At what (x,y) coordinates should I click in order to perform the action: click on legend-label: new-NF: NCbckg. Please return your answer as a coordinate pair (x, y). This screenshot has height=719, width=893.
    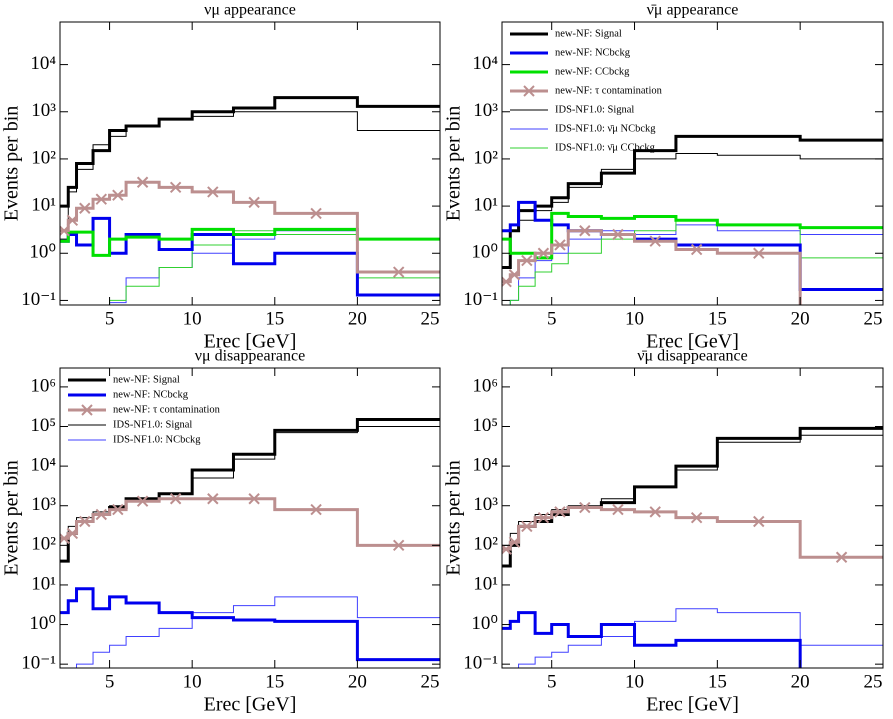
    Looking at the image, I should click on (151, 394).